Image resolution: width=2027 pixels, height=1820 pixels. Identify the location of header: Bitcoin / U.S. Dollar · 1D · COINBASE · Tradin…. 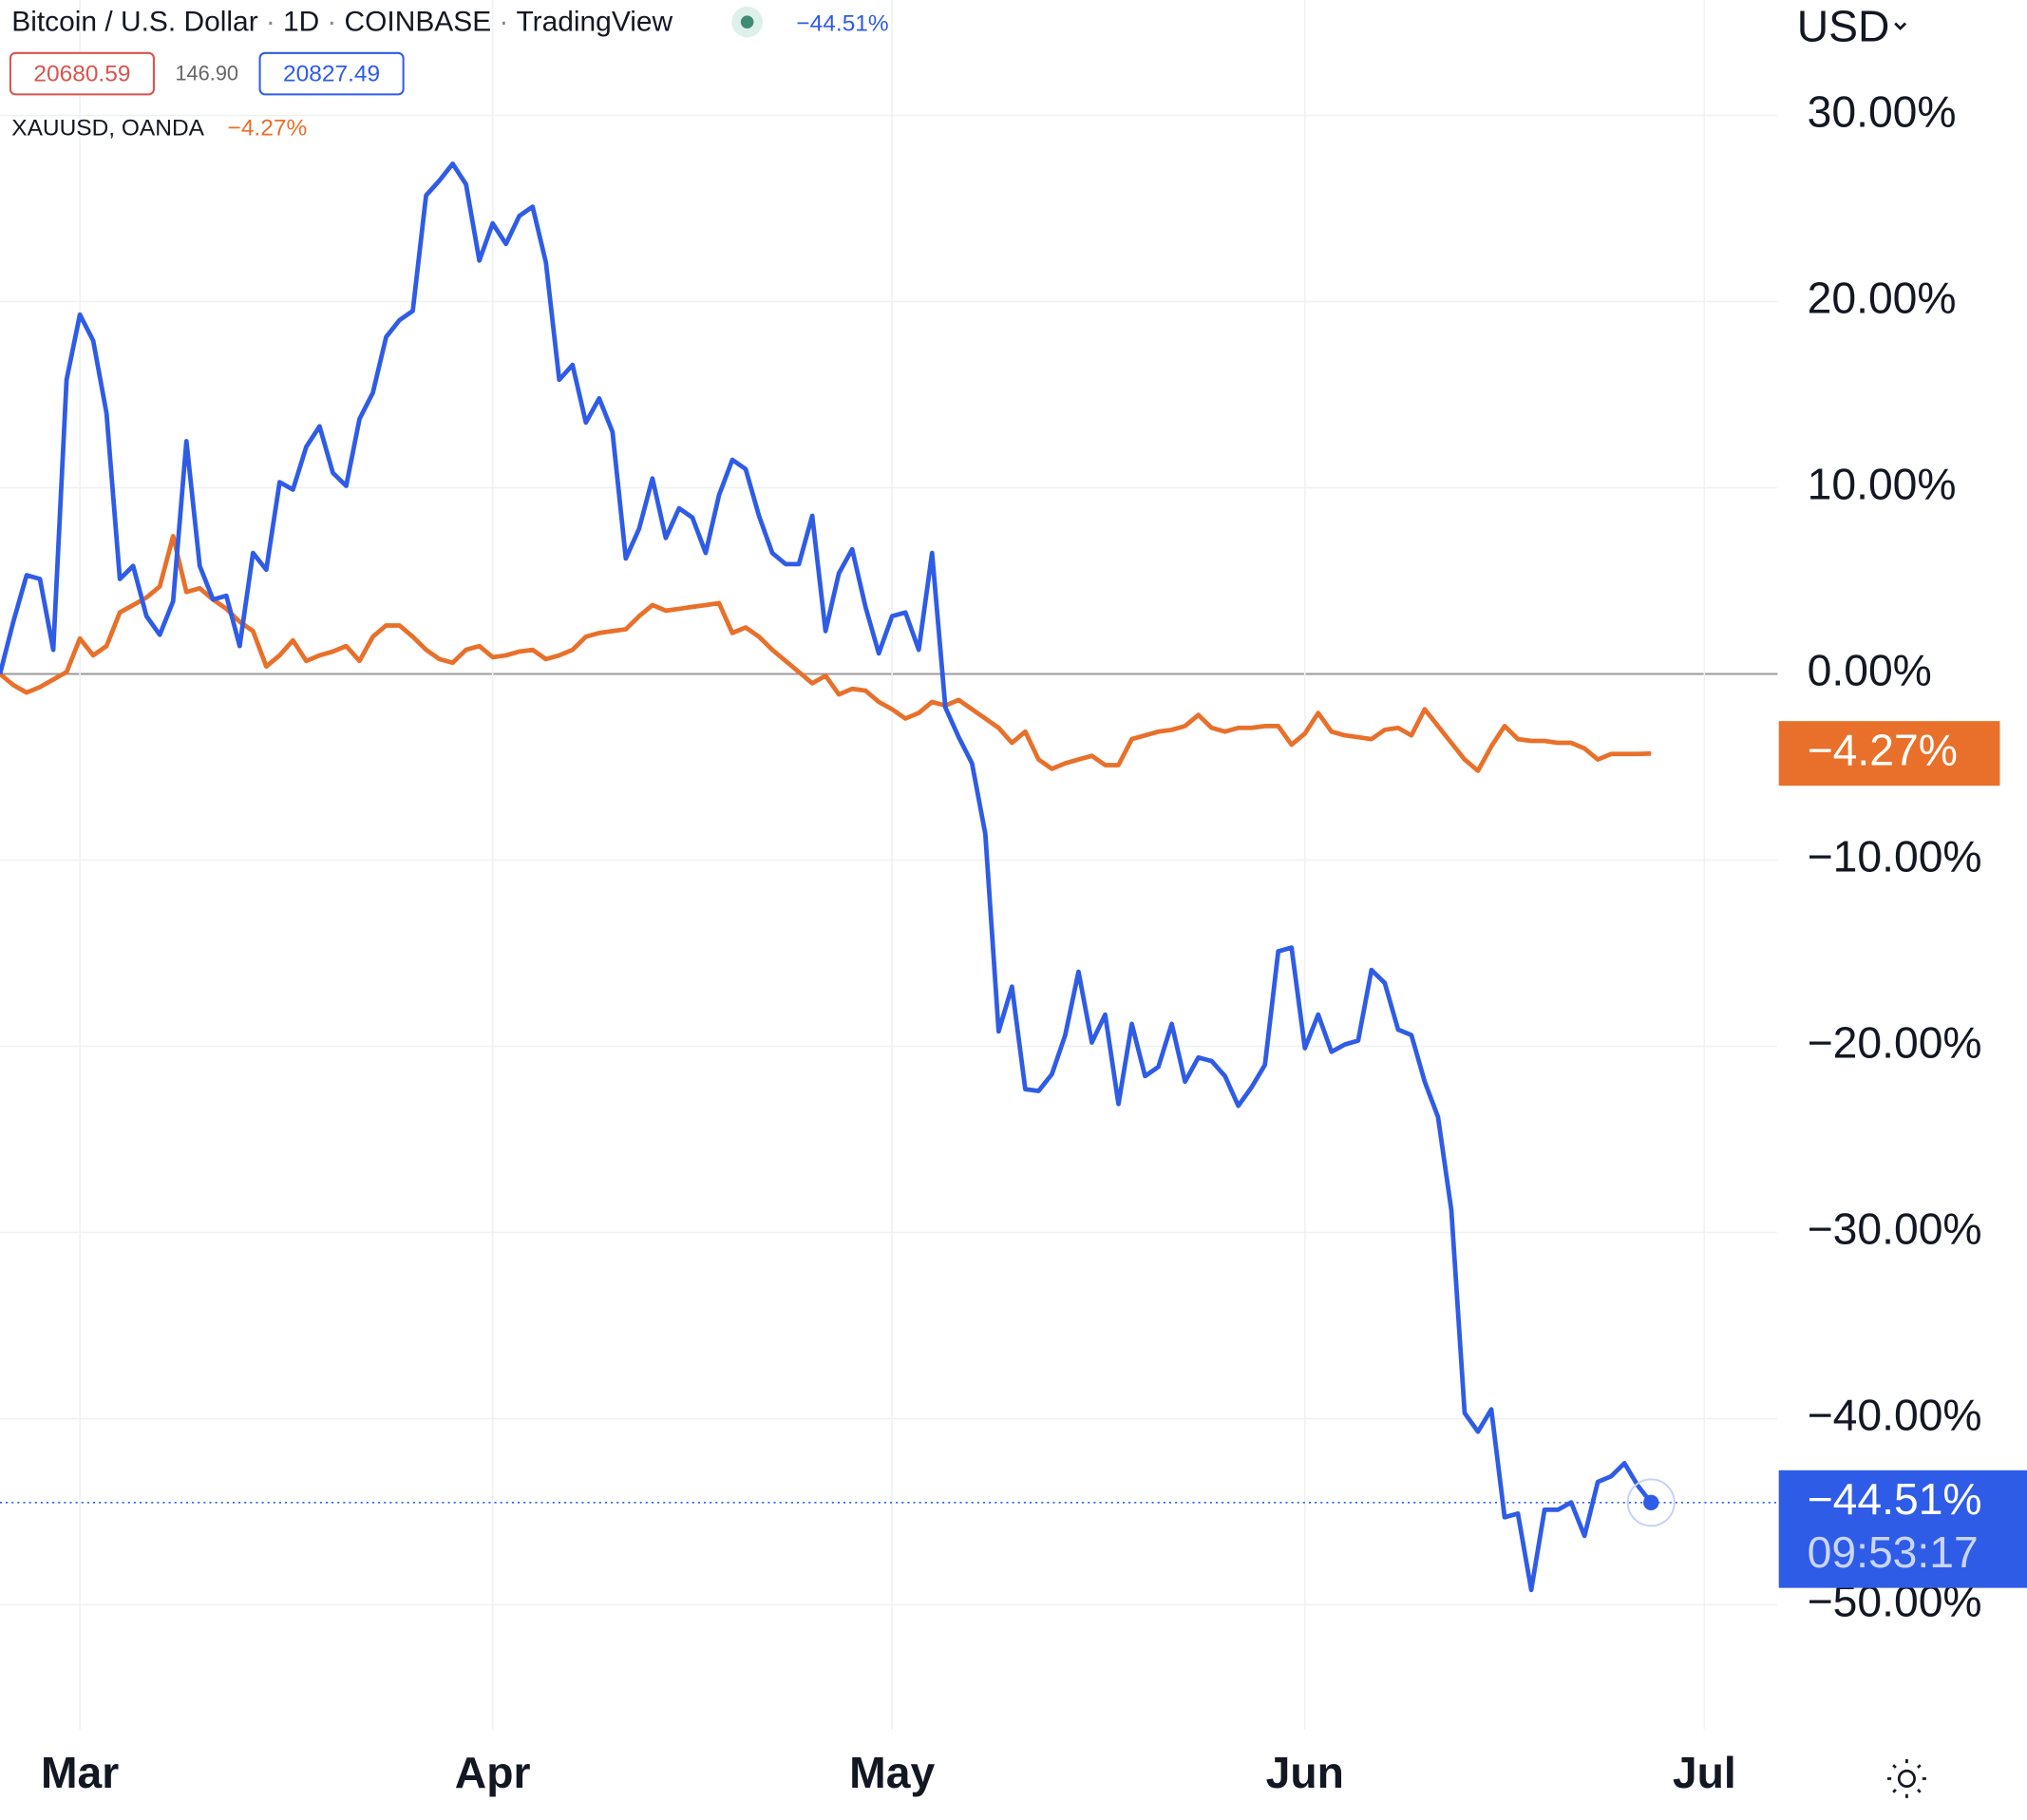
(342, 21).